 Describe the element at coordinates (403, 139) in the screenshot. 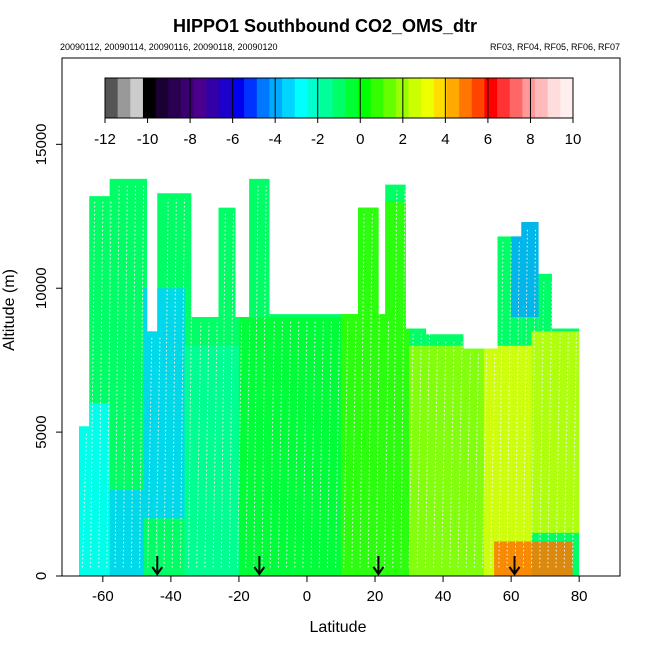

I see `colorbar-tick-label: 2` at that location.